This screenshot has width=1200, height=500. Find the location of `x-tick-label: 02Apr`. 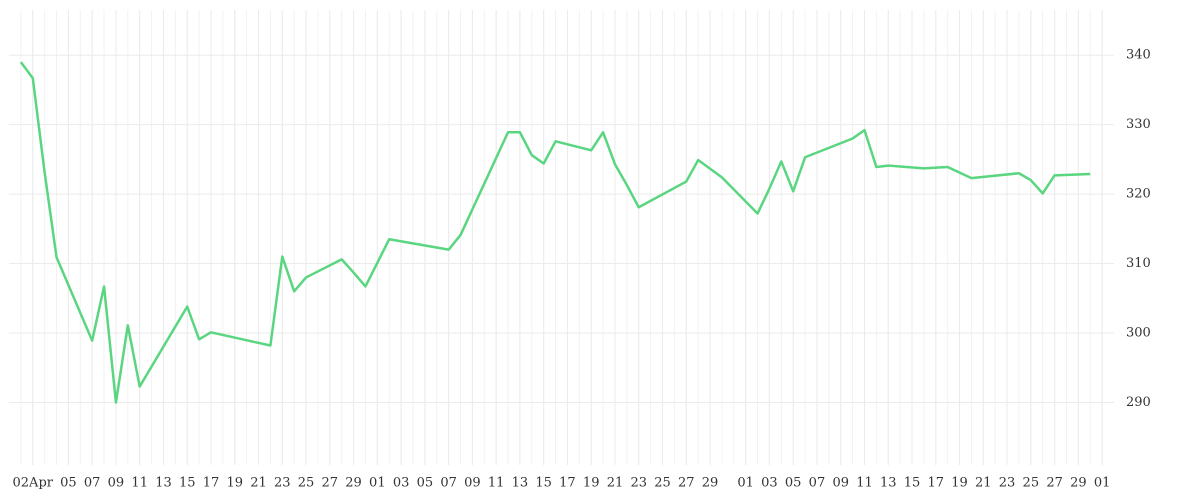

x-tick-label: 02Apr is located at coordinates (33, 483).